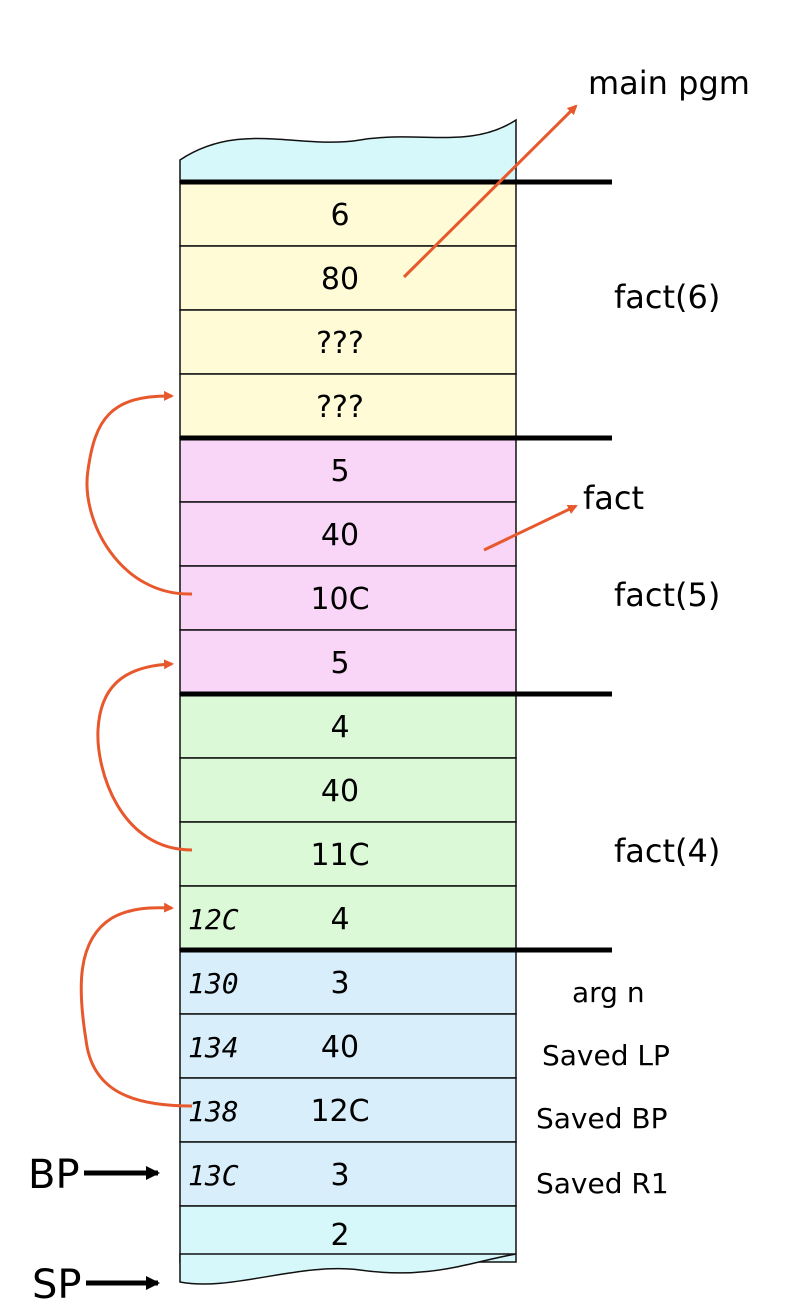  What do you see at coordinates (602, 1118) in the screenshot?
I see `field-label-saved-bp: Saved BP` at bounding box center [602, 1118].